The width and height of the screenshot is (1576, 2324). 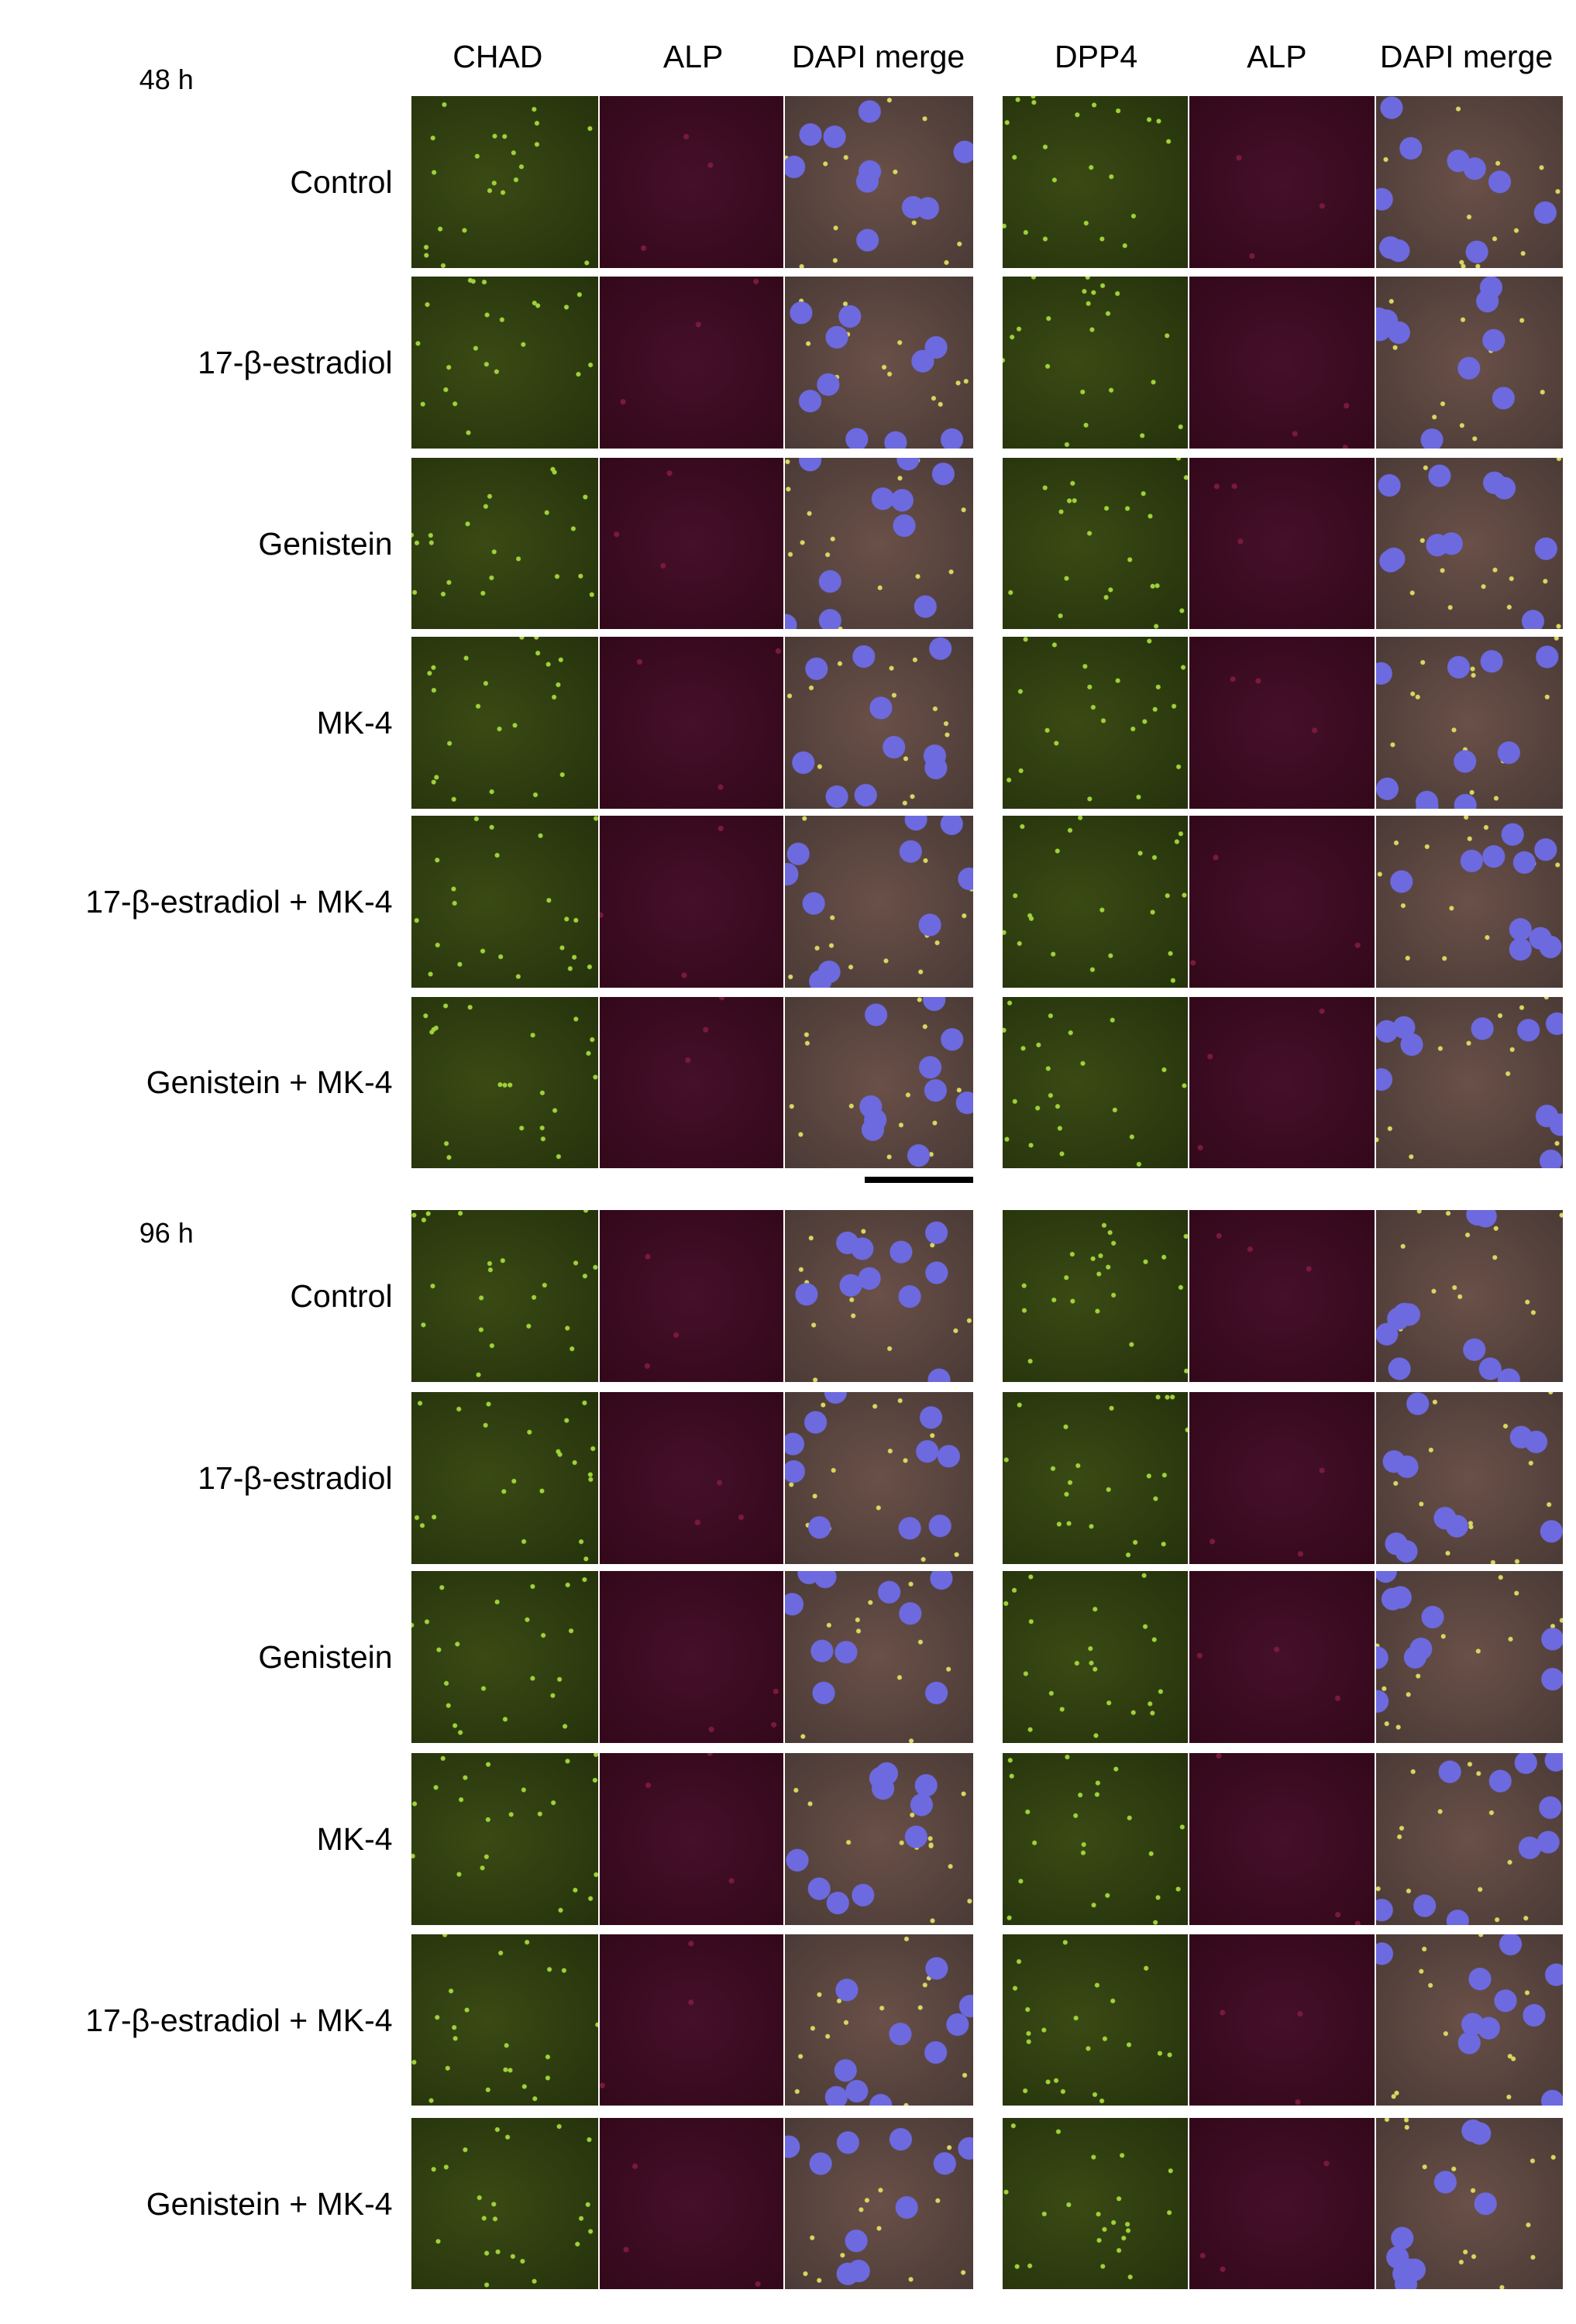 What do you see at coordinates (166, 1233) in the screenshot?
I see `time-label: 96 h` at bounding box center [166, 1233].